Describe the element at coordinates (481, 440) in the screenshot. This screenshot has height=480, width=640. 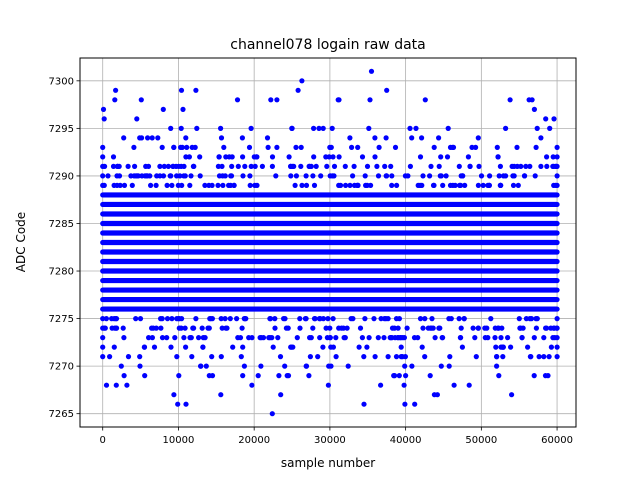
I see `x-tick-label: 50000` at that location.